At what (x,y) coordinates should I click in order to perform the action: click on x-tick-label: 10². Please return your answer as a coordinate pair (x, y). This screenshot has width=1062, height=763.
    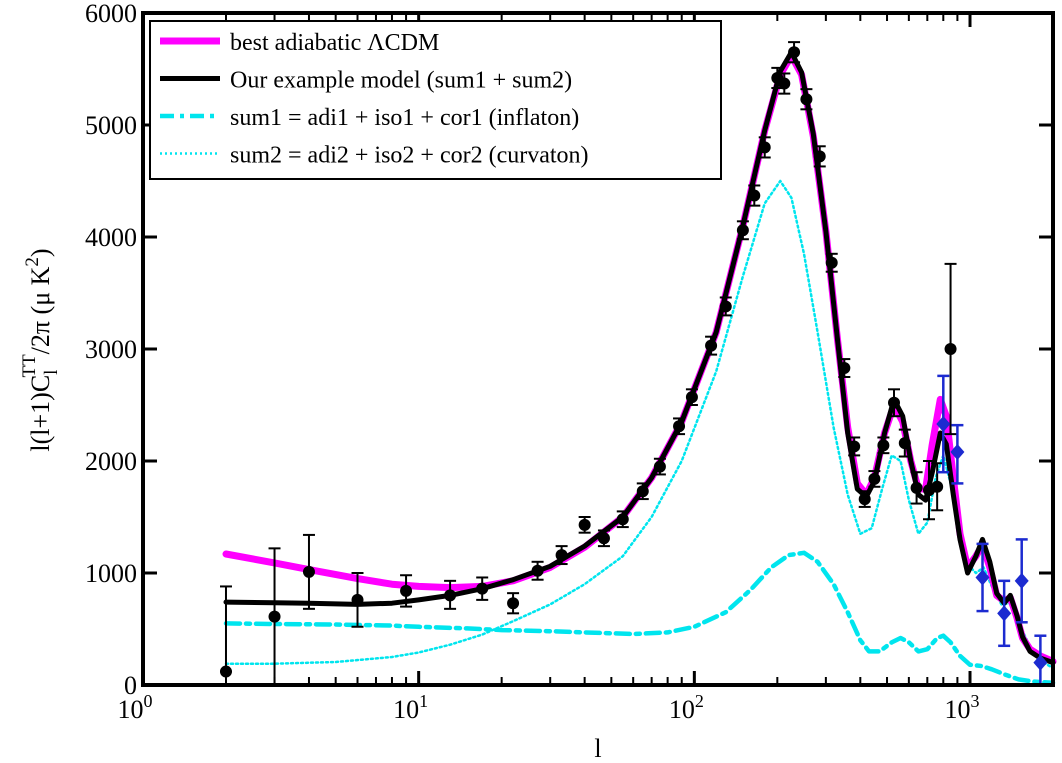
    Looking at the image, I should click on (686, 707).